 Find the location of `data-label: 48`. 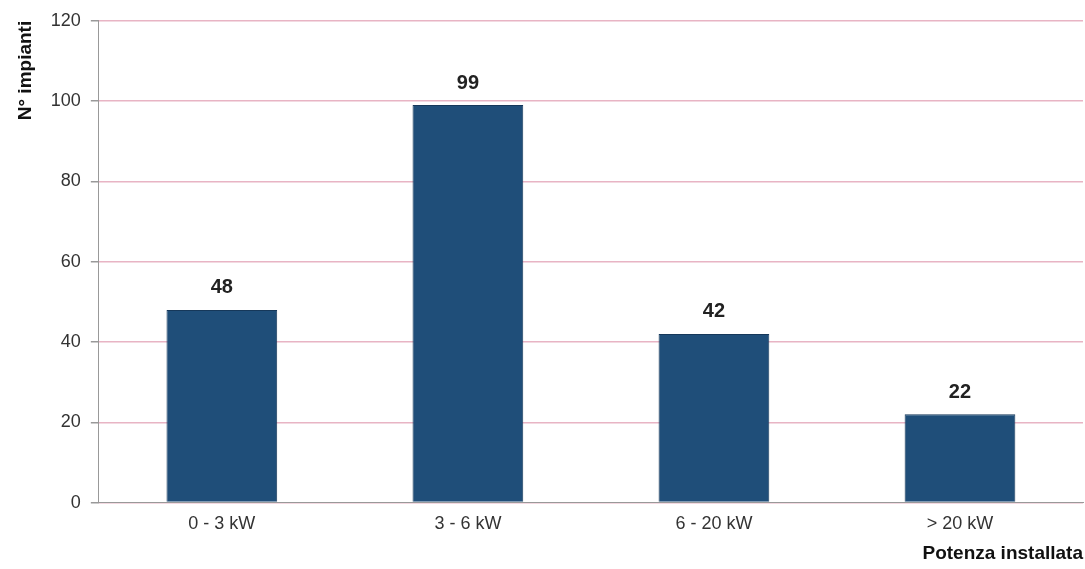

data-label: 48 is located at coordinates (221, 286).